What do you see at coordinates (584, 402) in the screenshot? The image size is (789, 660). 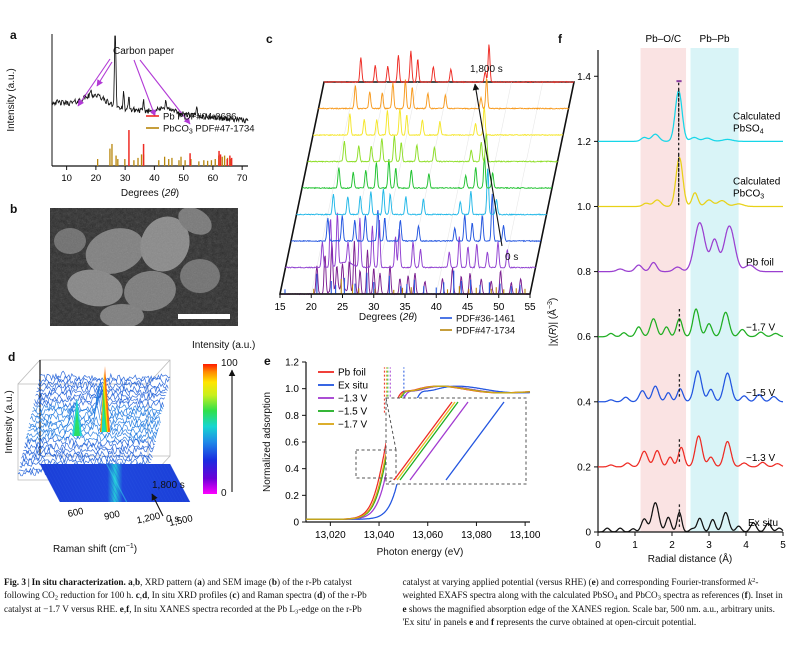 I see `panel-f-ytick: 0.4` at bounding box center [584, 402].